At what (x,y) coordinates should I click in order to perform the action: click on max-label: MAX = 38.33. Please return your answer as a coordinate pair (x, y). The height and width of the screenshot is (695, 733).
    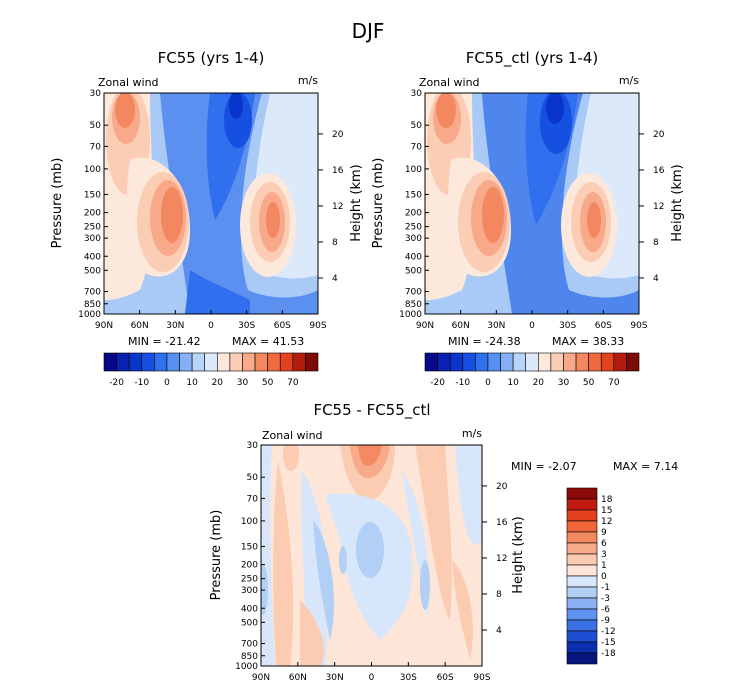
    Looking at the image, I should click on (588, 341).